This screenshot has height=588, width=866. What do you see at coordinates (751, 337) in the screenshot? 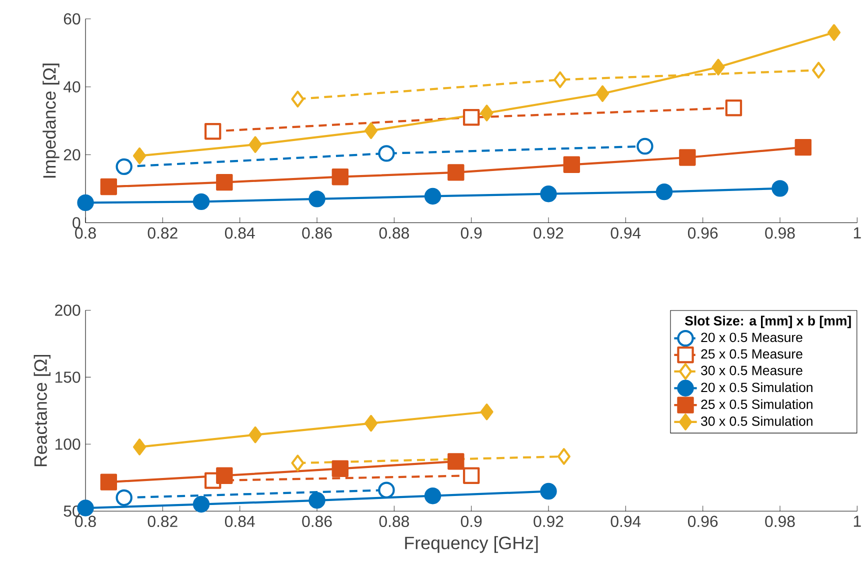
I see `legend-label: 20 x 0.5 Measure` at bounding box center [751, 337].